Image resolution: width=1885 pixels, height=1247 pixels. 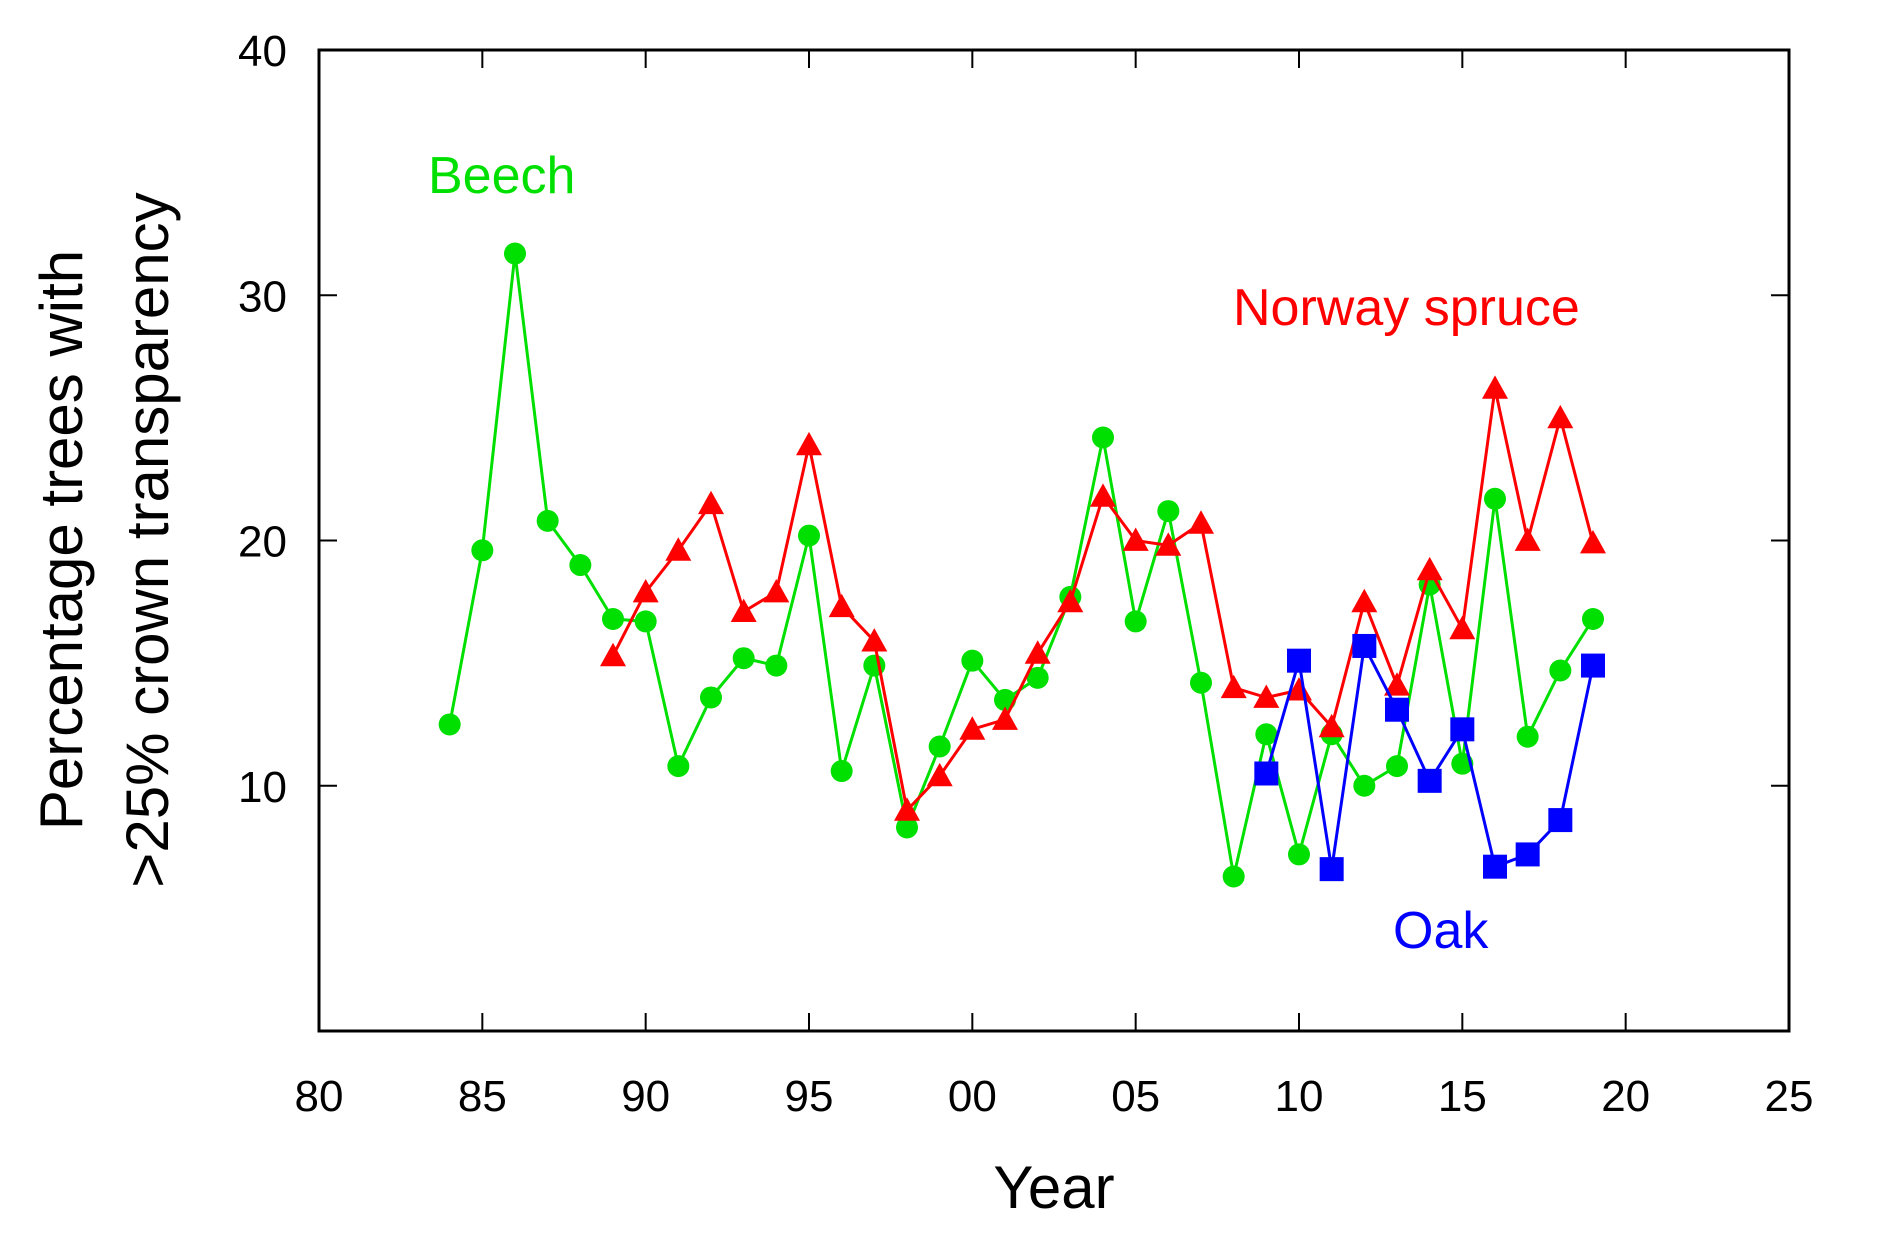 What do you see at coordinates (1462, 1096) in the screenshot?
I see `x-tick-label: 15` at bounding box center [1462, 1096].